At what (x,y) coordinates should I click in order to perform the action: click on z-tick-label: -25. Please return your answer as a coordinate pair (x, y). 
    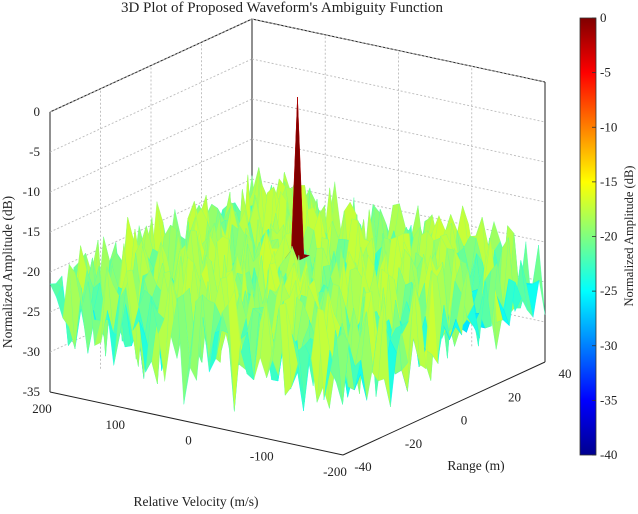
    Looking at the image, I should click on (31, 311).